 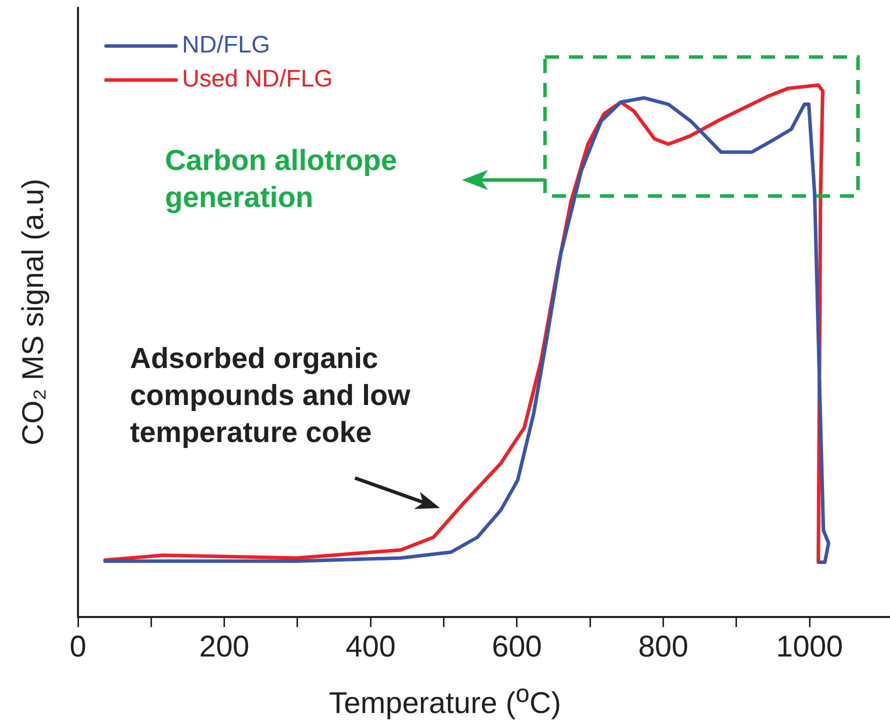 What do you see at coordinates (224, 647) in the screenshot?
I see `x-tick-label: 200` at bounding box center [224, 647].